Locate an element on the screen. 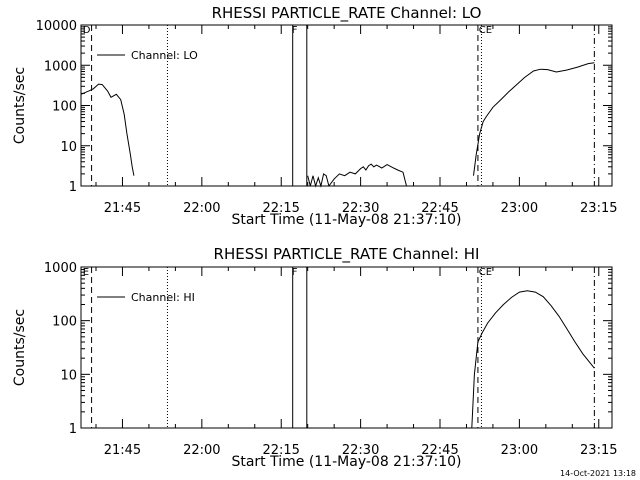 This screenshot has height=480, width=640. panel2-x-tick-label: 22:00 is located at coordinates (201, 450).